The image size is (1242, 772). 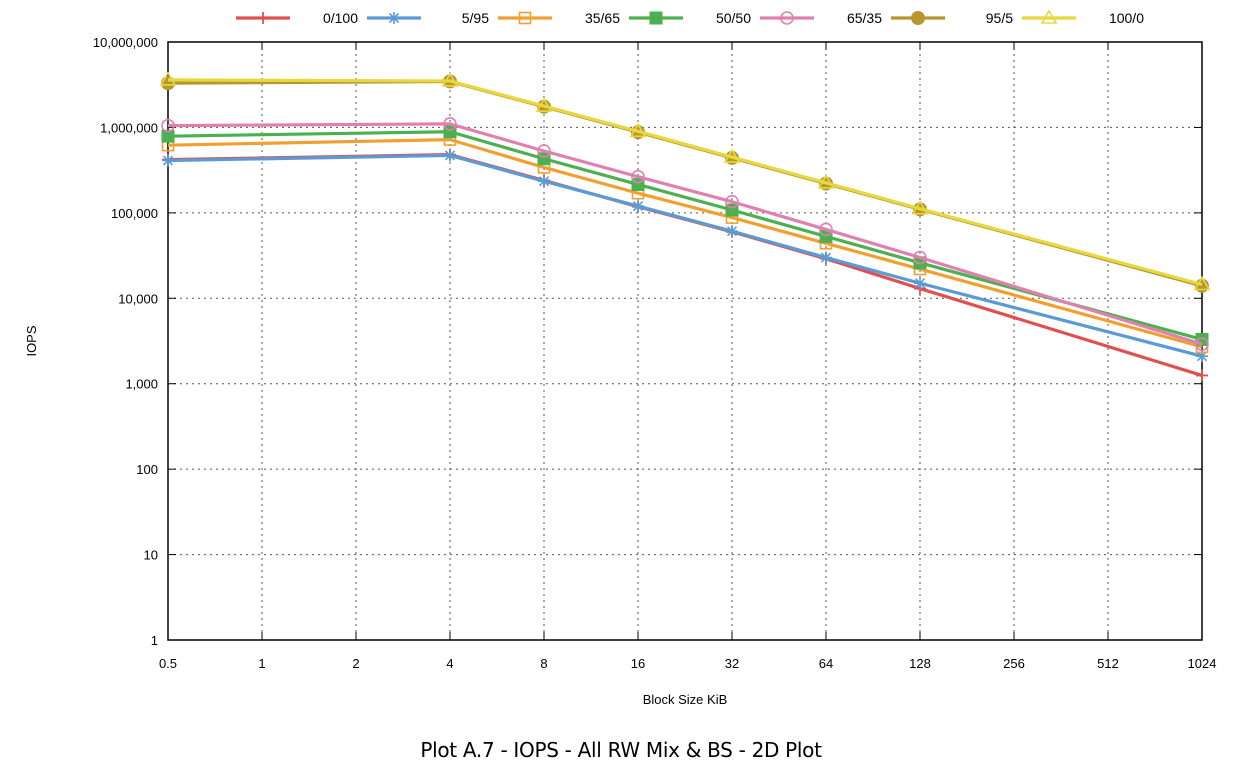 I want to click on y-tick-label: 100, so click(x=147, y=469).